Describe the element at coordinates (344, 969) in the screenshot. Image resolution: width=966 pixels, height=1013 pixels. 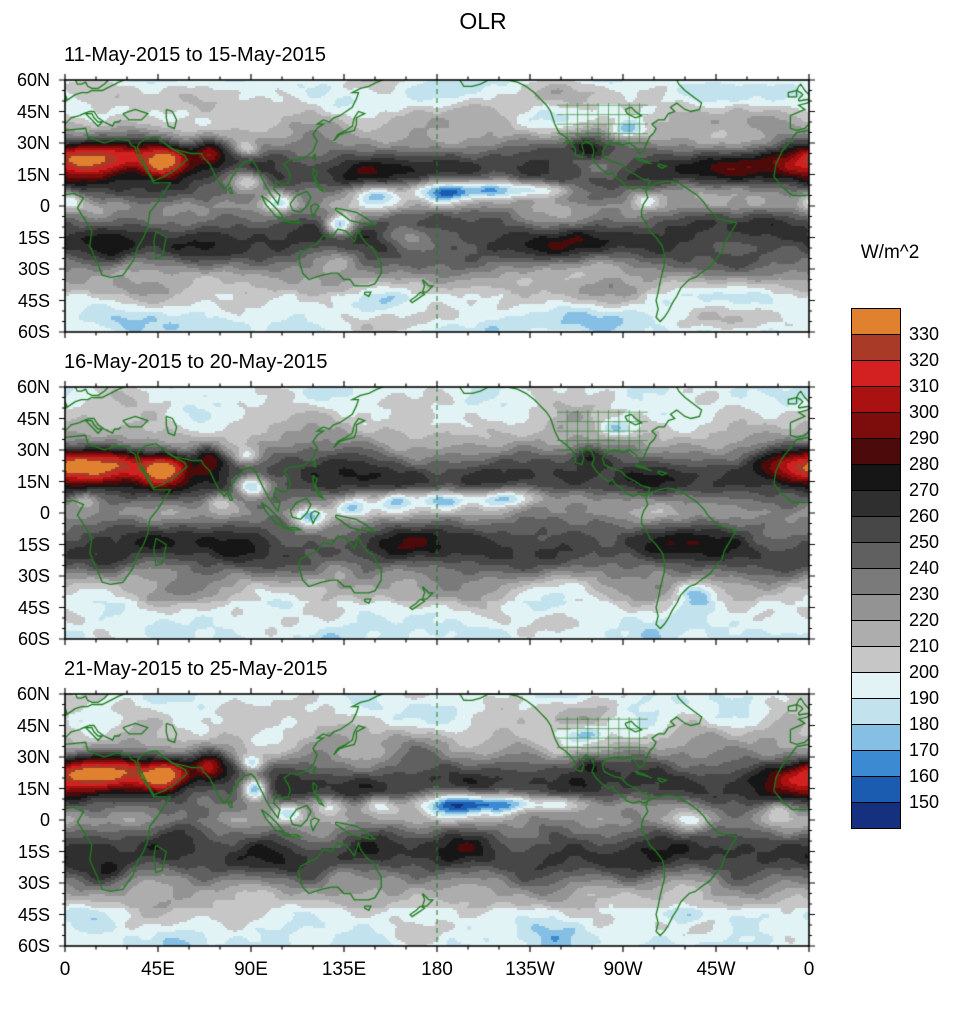
I see `lon-tick-label: 135E` at that location.